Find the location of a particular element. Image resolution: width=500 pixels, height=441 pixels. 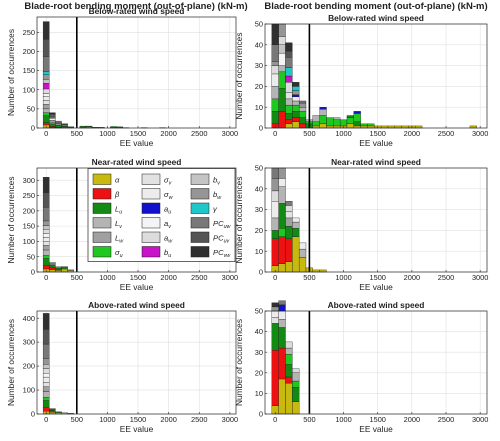

legend-swatch-alpha is located at coordinates (102, 179).